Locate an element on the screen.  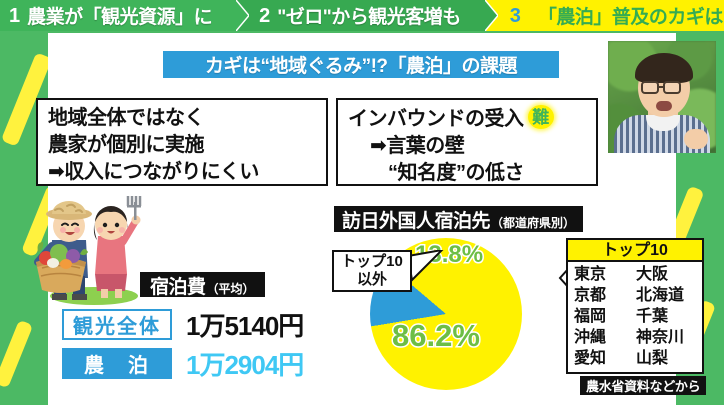
decor-slash is located at coordinates (17, 354).